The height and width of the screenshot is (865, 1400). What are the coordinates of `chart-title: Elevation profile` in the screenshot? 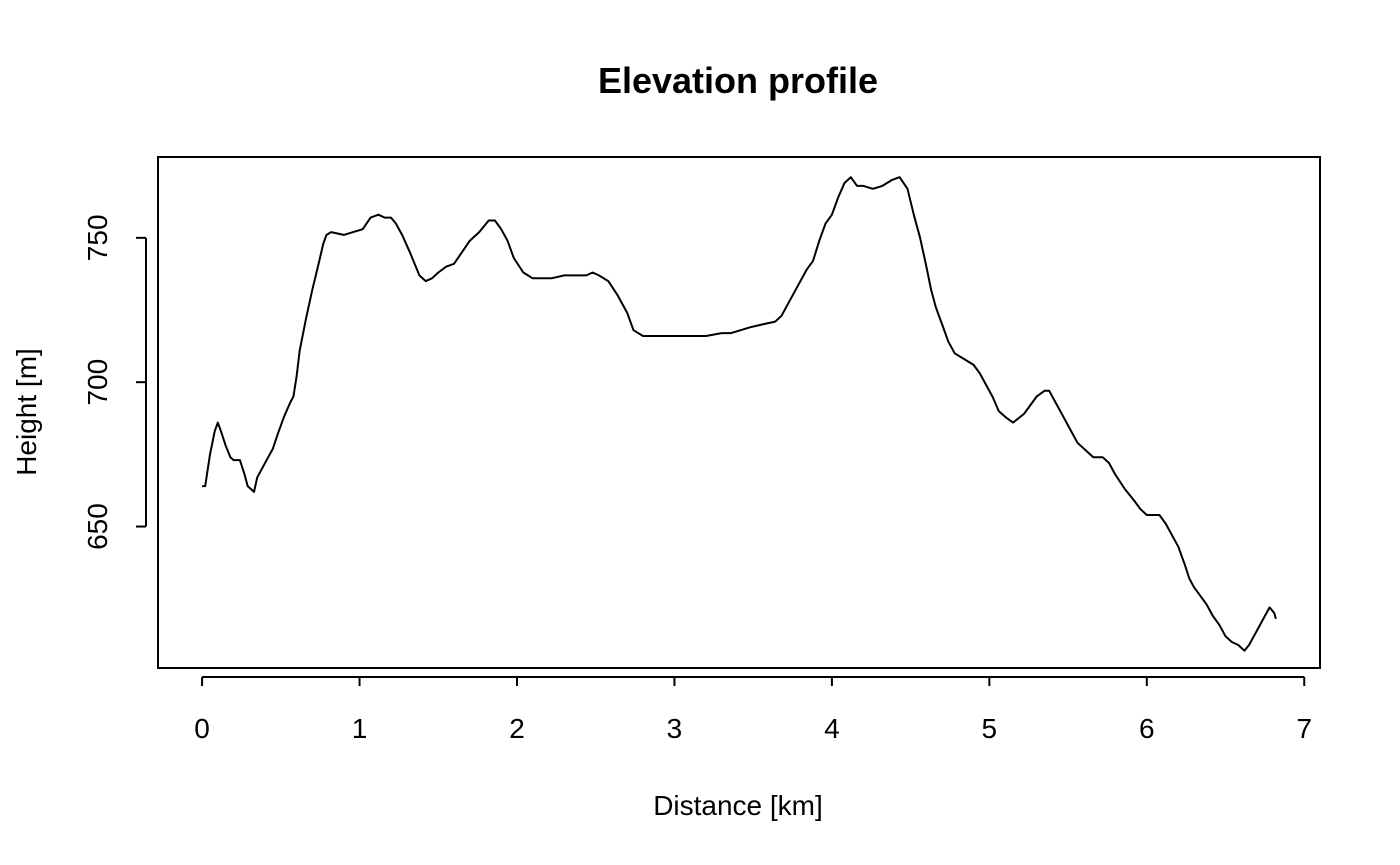 It's located at (738, 80).